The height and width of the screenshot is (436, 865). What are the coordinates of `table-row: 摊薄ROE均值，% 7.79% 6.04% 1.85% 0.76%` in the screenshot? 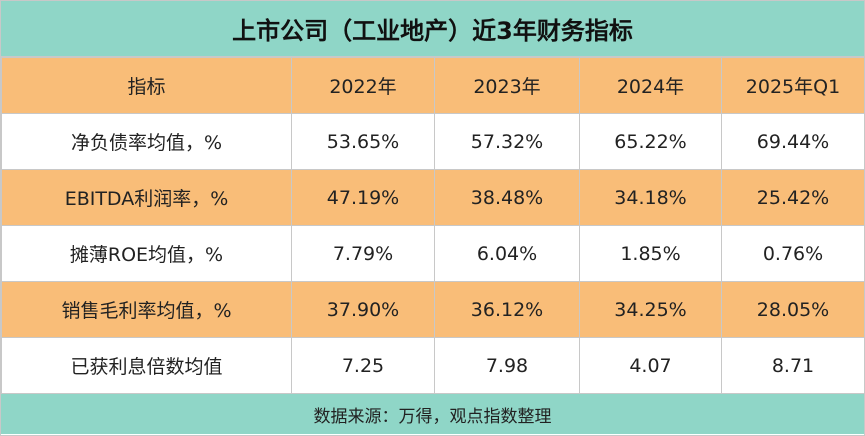 It's located at (433, 253).